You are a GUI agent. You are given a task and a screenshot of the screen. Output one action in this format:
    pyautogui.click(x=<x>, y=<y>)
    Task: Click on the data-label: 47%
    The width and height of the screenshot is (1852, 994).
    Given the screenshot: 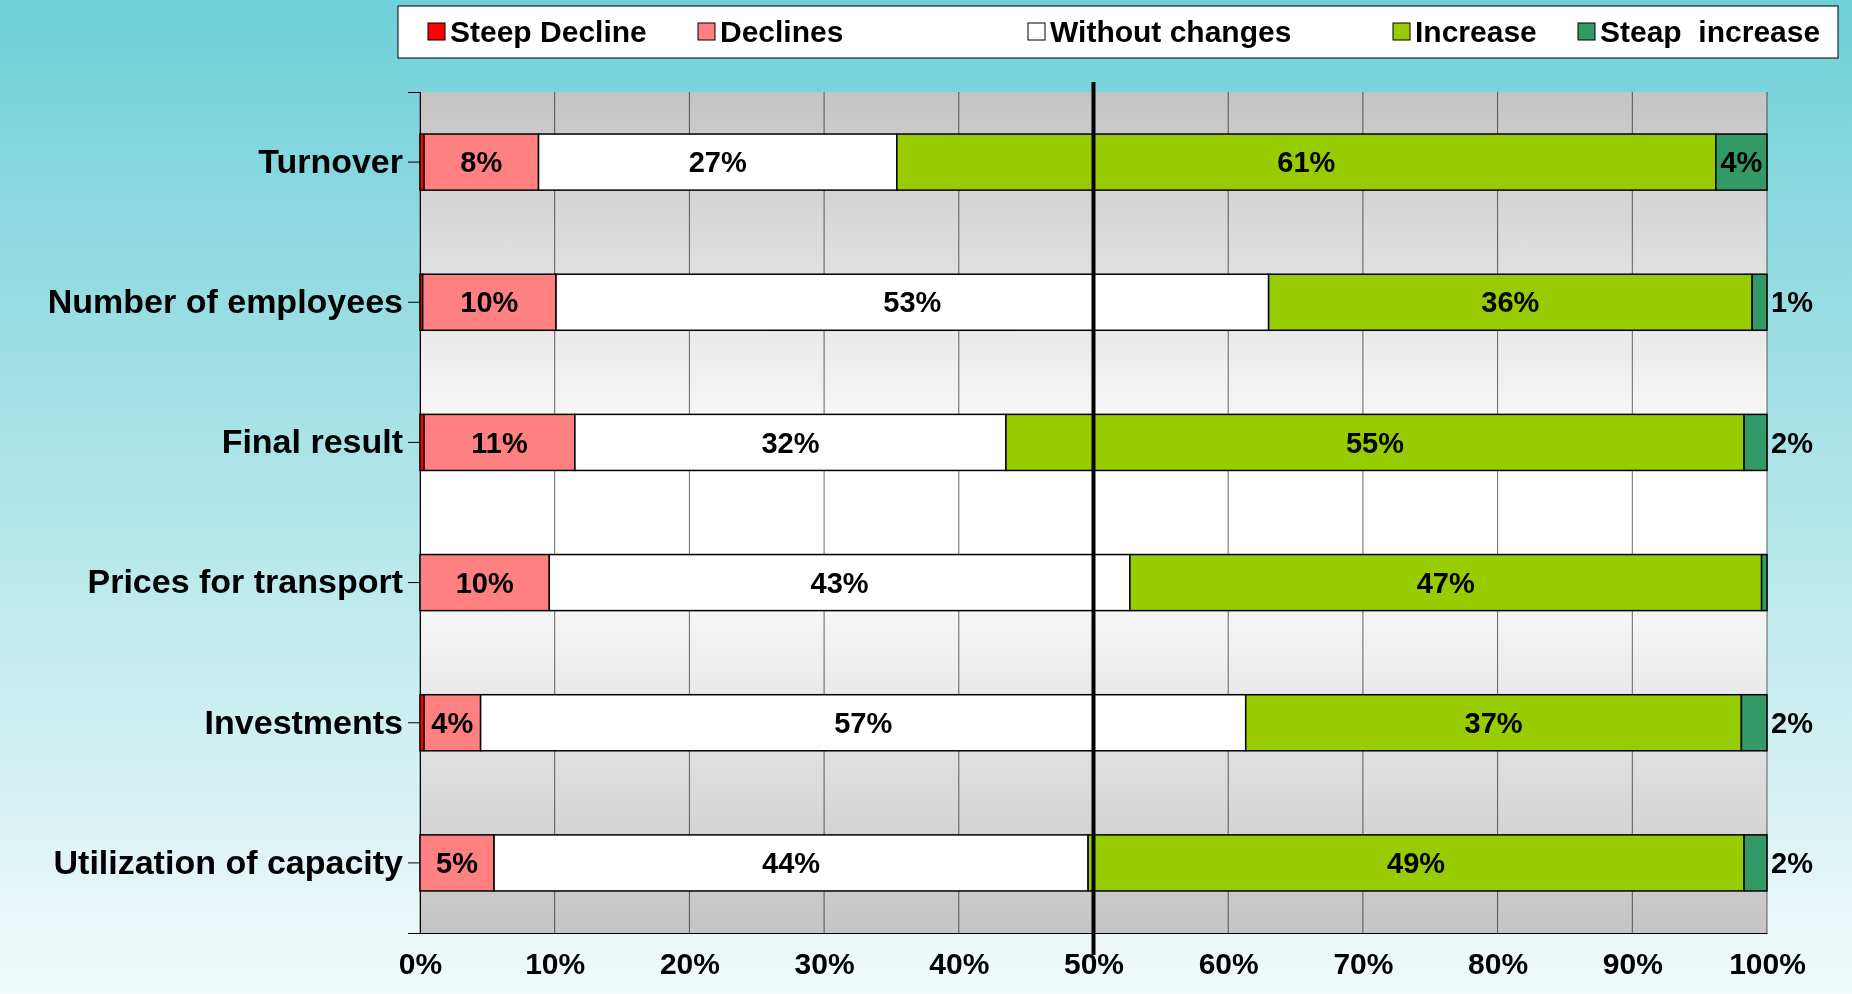 What is the action you would take?
    pyautogui.click(x=1445, y=582)
    